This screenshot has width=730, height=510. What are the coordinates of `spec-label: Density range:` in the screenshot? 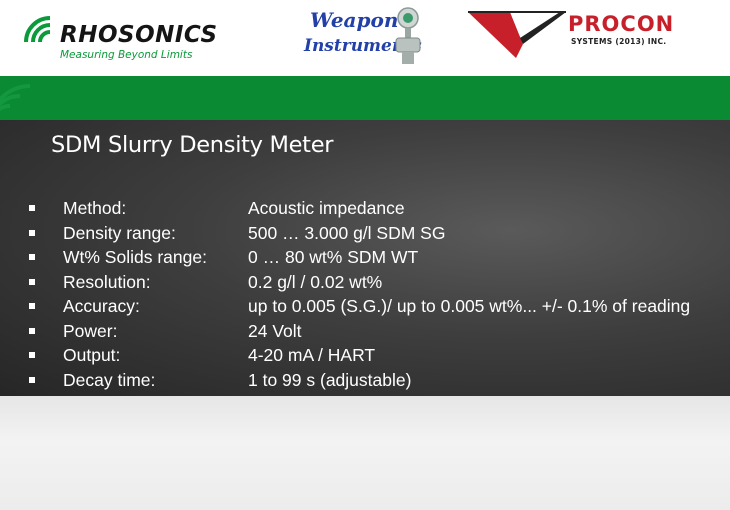 It's located at (119, 232).